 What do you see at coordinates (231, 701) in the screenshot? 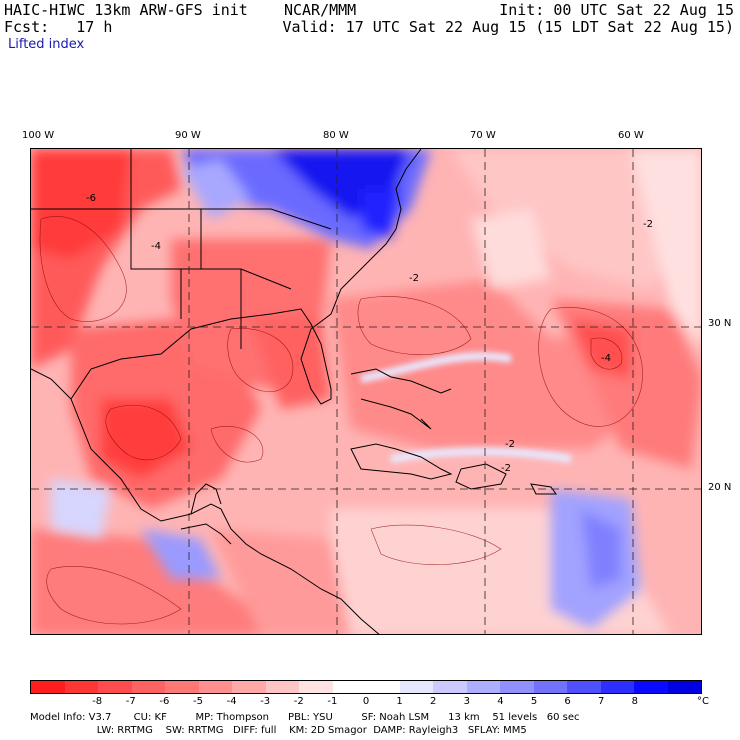
I see `colorbar-tick-label: -4` at bounding box center [231, 701].